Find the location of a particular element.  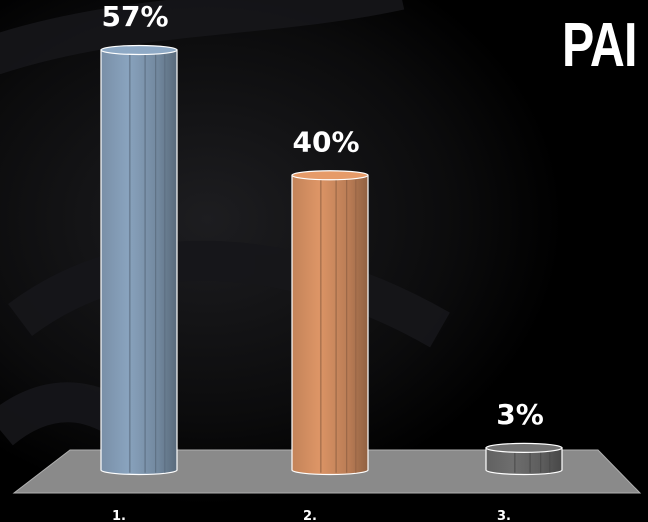

bar-1-top is located at coordinates (139, 50).